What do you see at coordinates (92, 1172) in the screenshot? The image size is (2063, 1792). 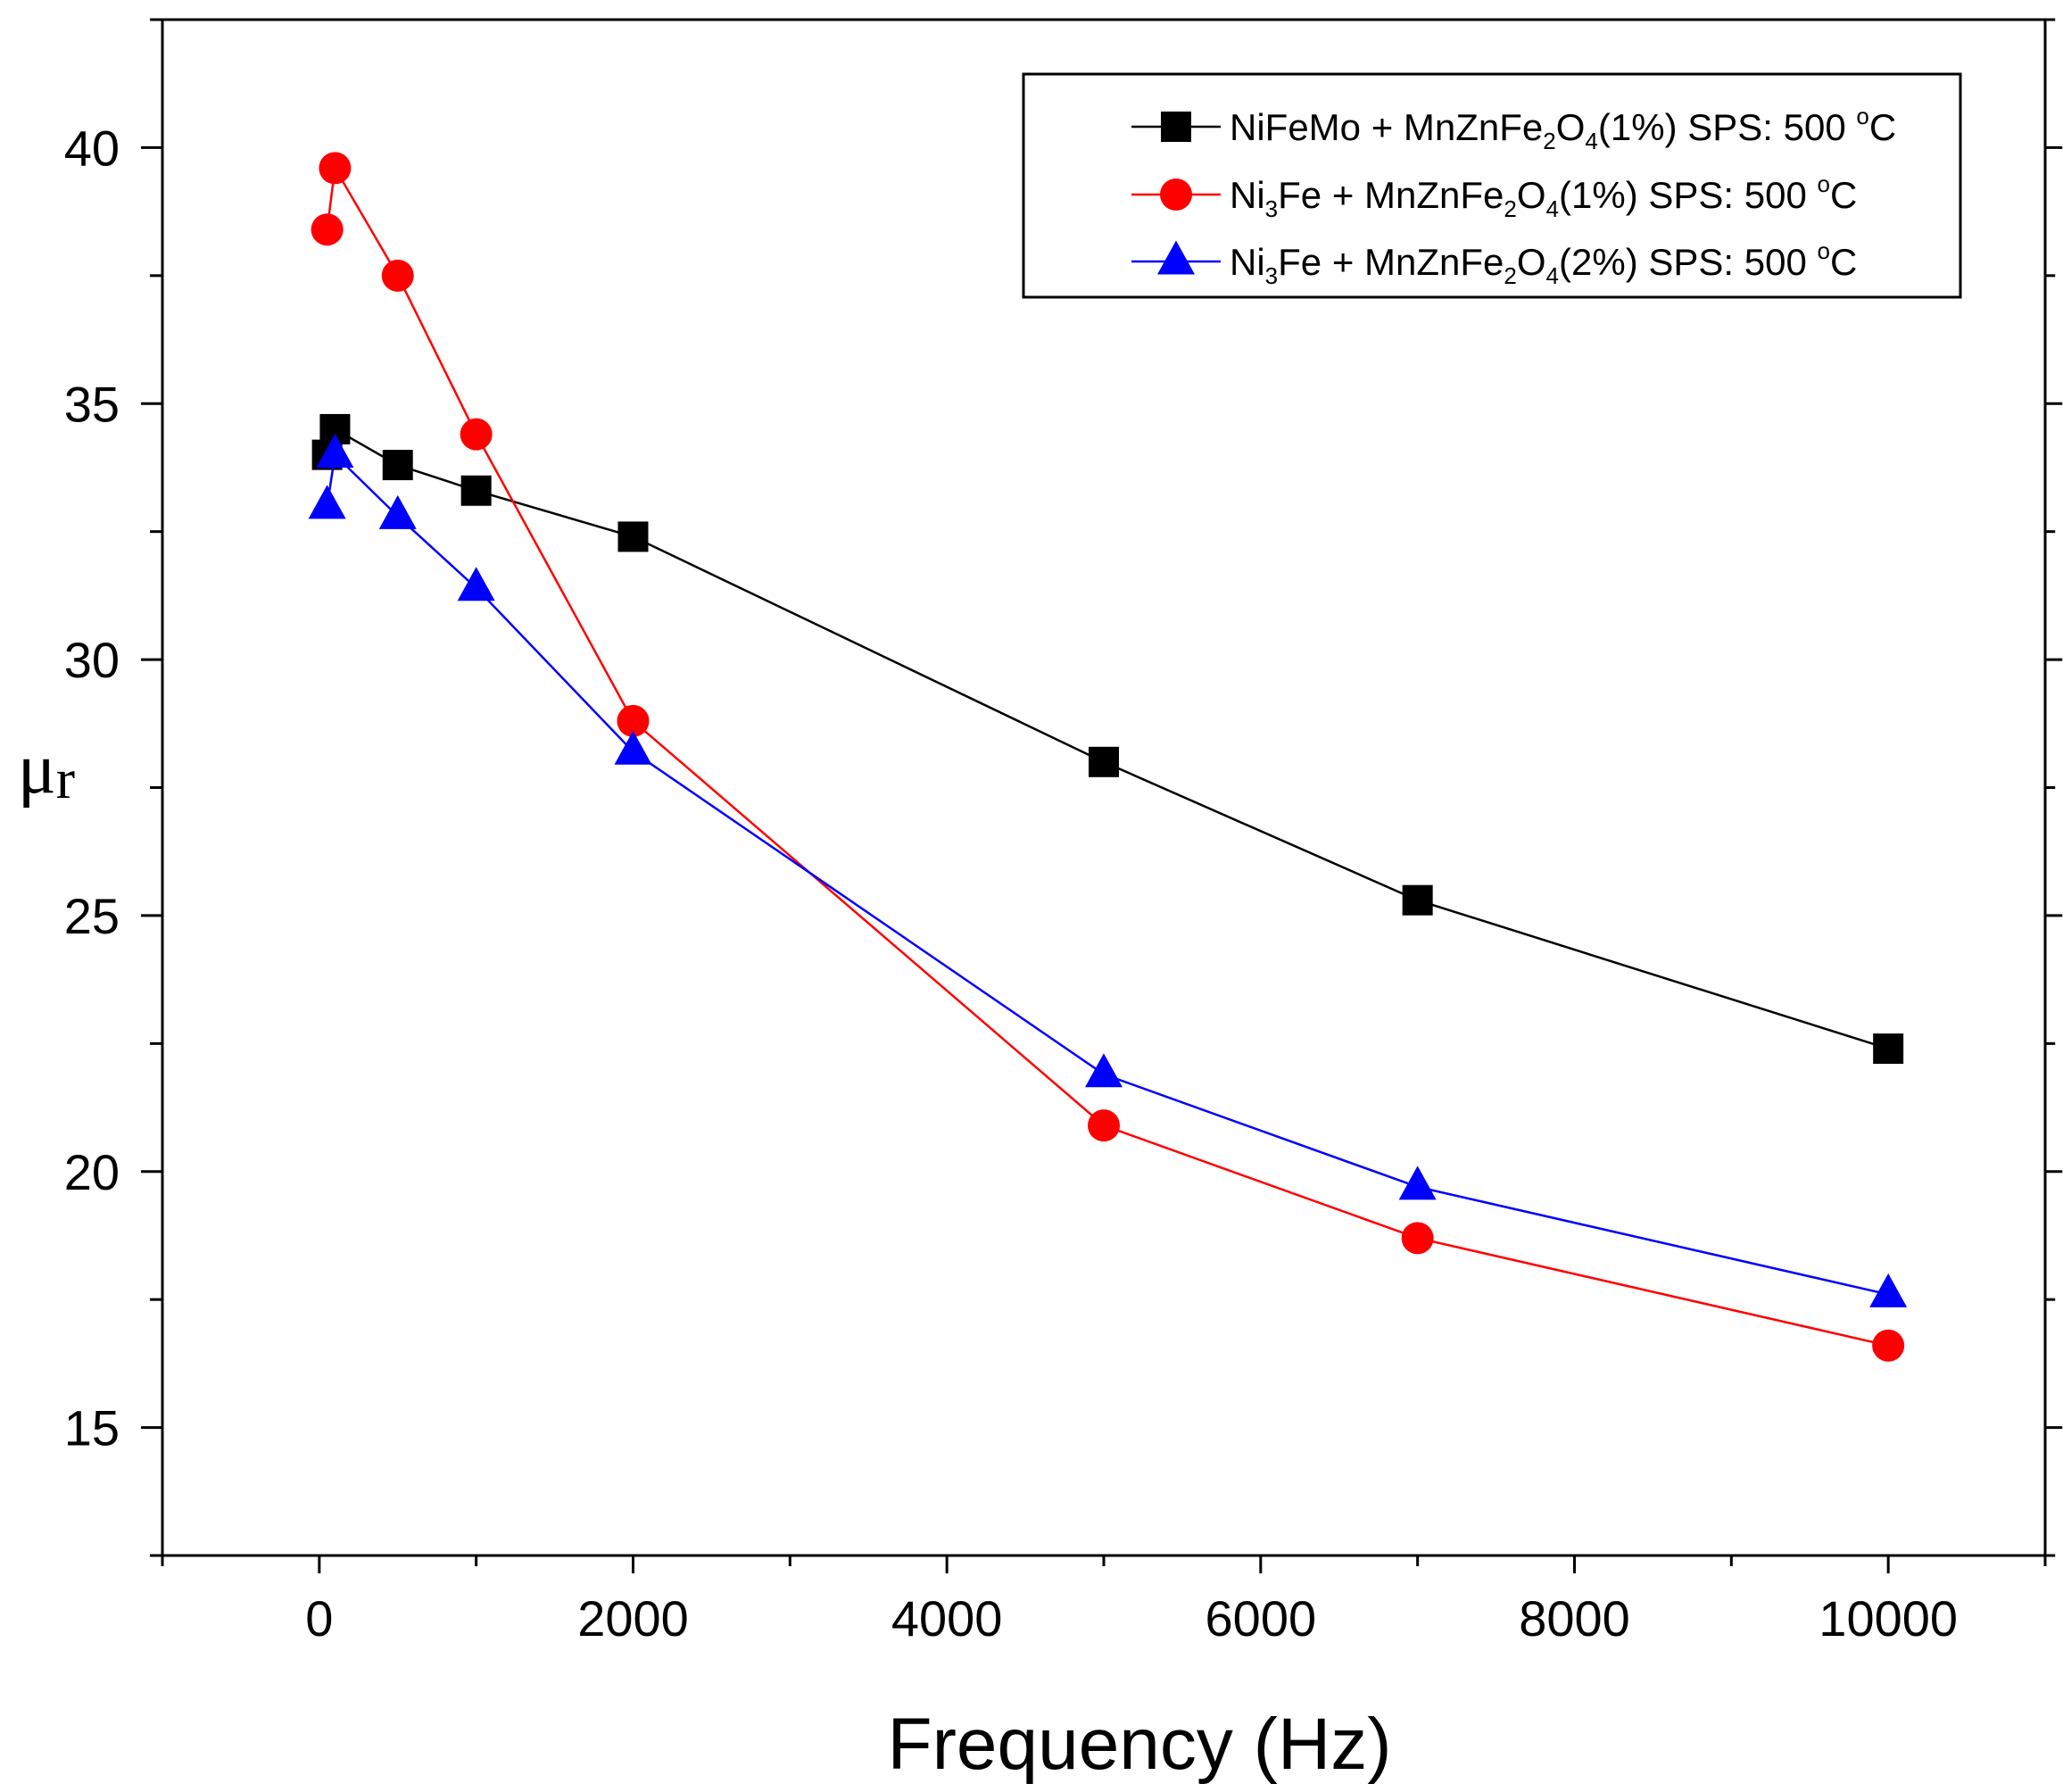 I see `y-tick-label: 20` at bounding box center [92, 1172].